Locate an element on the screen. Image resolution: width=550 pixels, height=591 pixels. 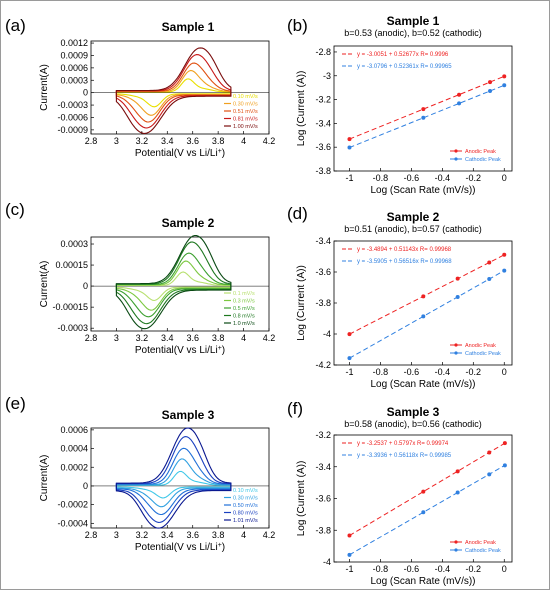
legend-label: 0.80 mV/s is located at coordinates (245, 514).